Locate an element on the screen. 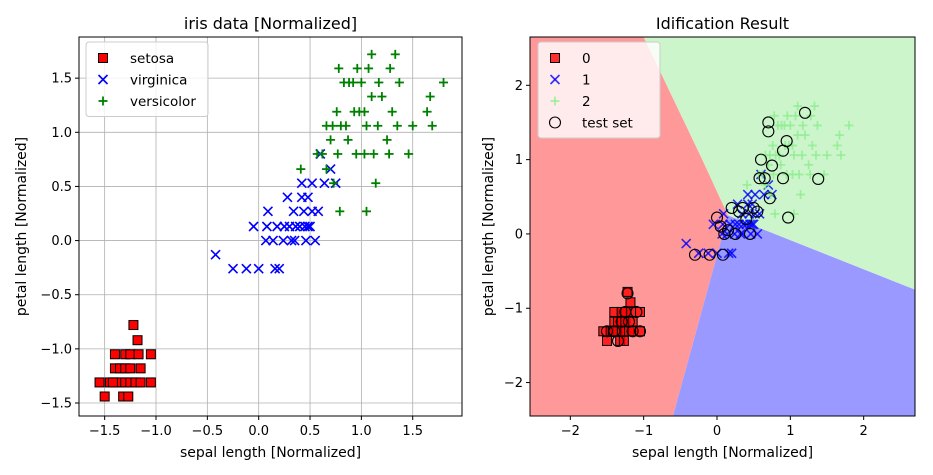 This screenshot has width=933, height=475. x-tick-label: 0.0 is located at coordinates (258, 431).